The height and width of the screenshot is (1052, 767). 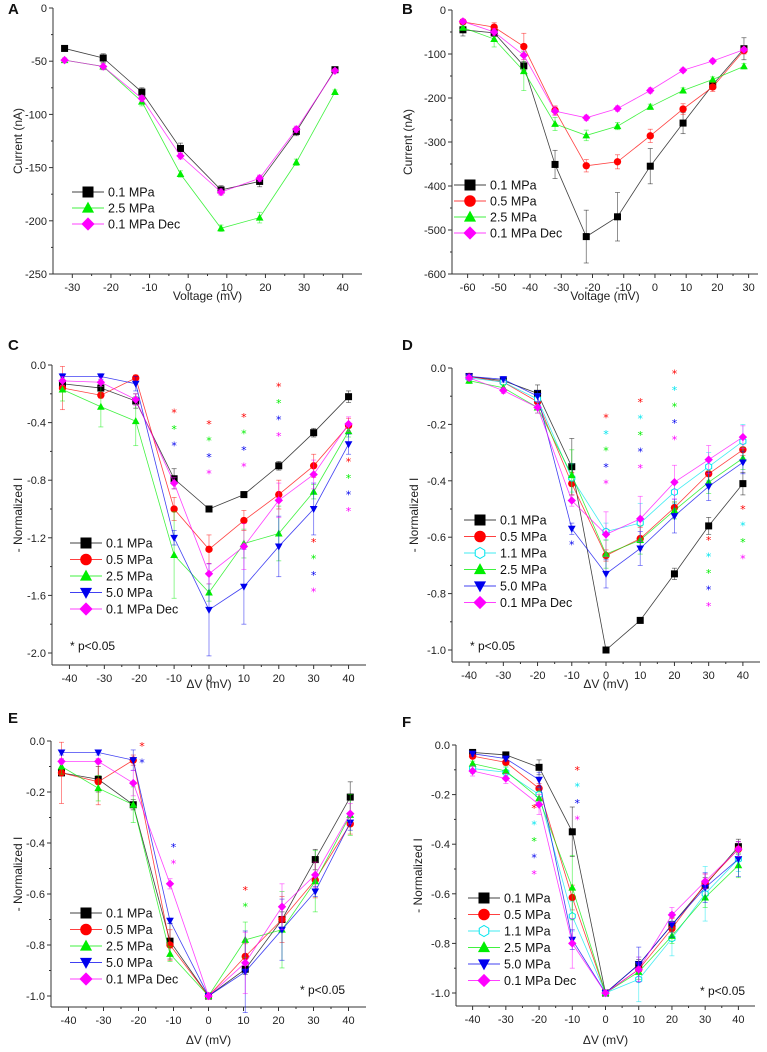 What do you see at coordinates (142, 980) in the screenshot?
I see `legend-label: 0.1 MPa Dec` at bounding box center [142, 980].